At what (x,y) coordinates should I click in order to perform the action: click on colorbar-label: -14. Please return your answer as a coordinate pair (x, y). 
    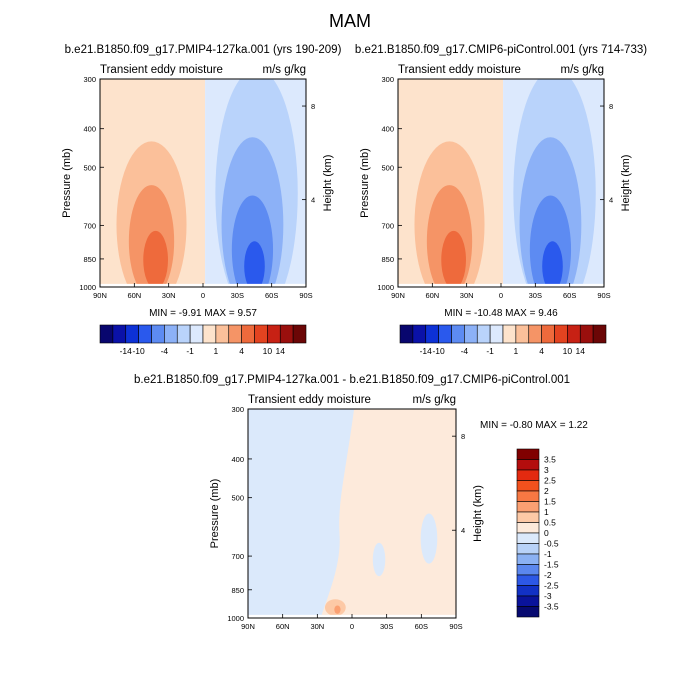
    Looking at the image, I should click on (426, 351).